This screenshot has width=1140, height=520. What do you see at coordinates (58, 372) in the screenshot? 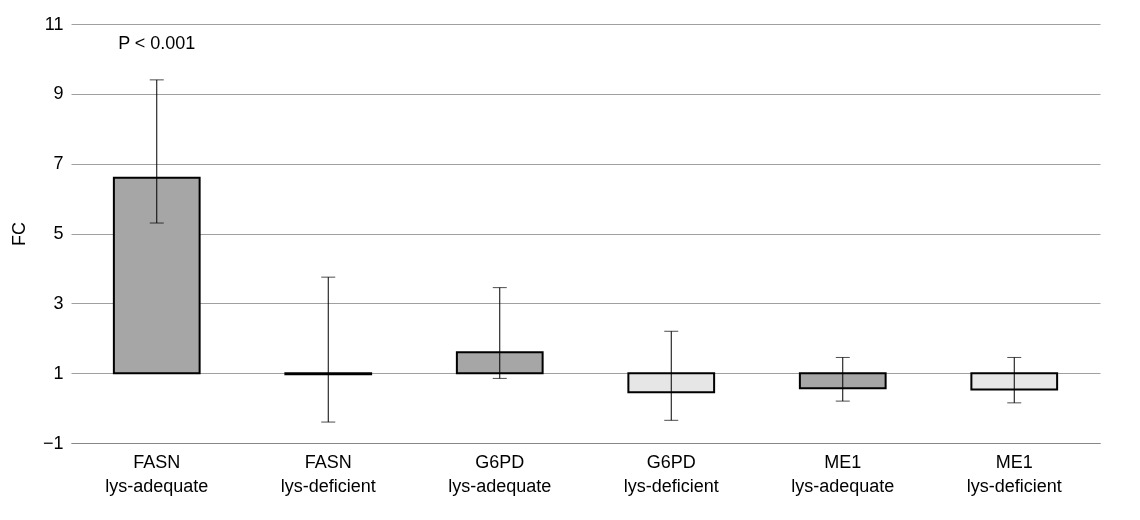
I see `y-tick-label: 1` at bounding box center [58, 372].